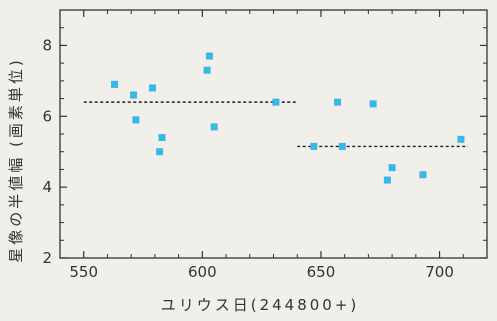  Describe the element at coordinates (439, 272) in the screenshot. I see `x-tick-label: 700` at that location.